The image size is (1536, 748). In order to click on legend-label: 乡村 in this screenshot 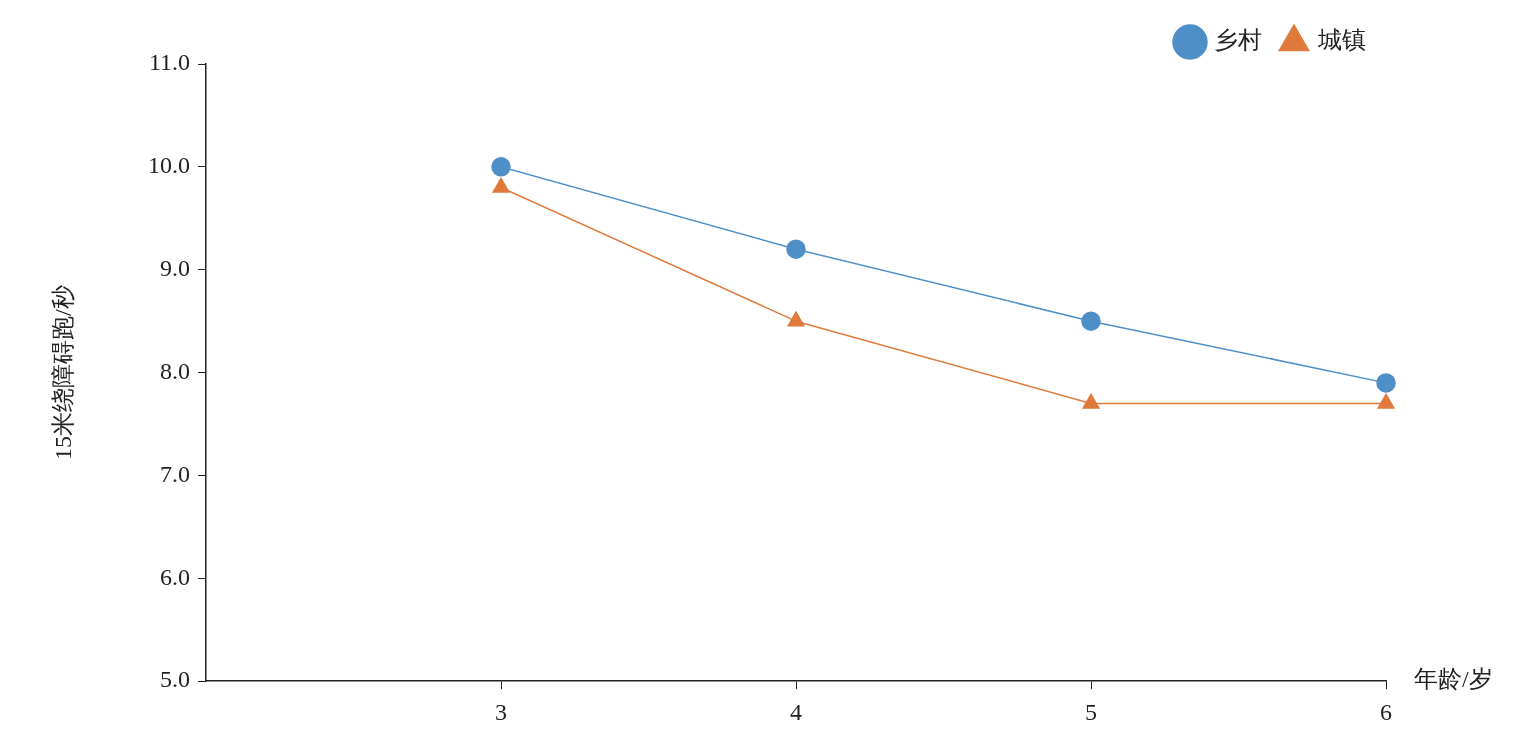, I will do `click(1238, 40)`.